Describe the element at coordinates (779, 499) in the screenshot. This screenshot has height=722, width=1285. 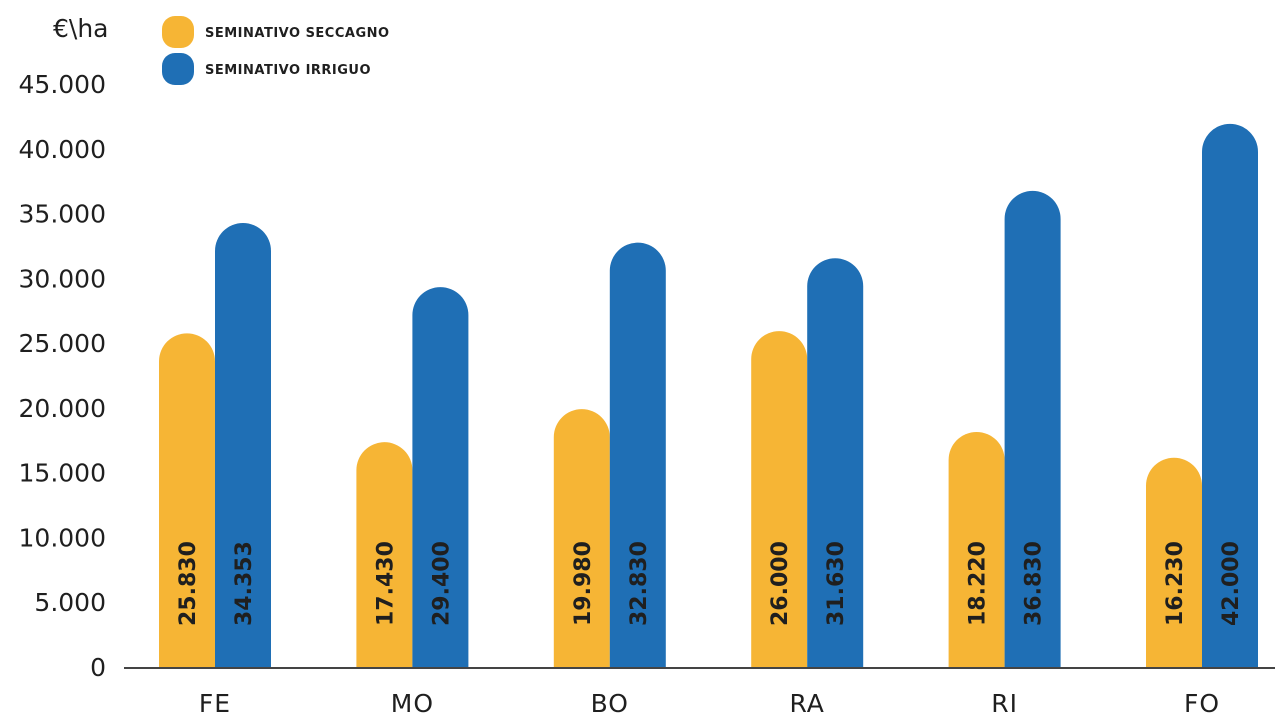
I see `bar-seccagno-ra` at that location.